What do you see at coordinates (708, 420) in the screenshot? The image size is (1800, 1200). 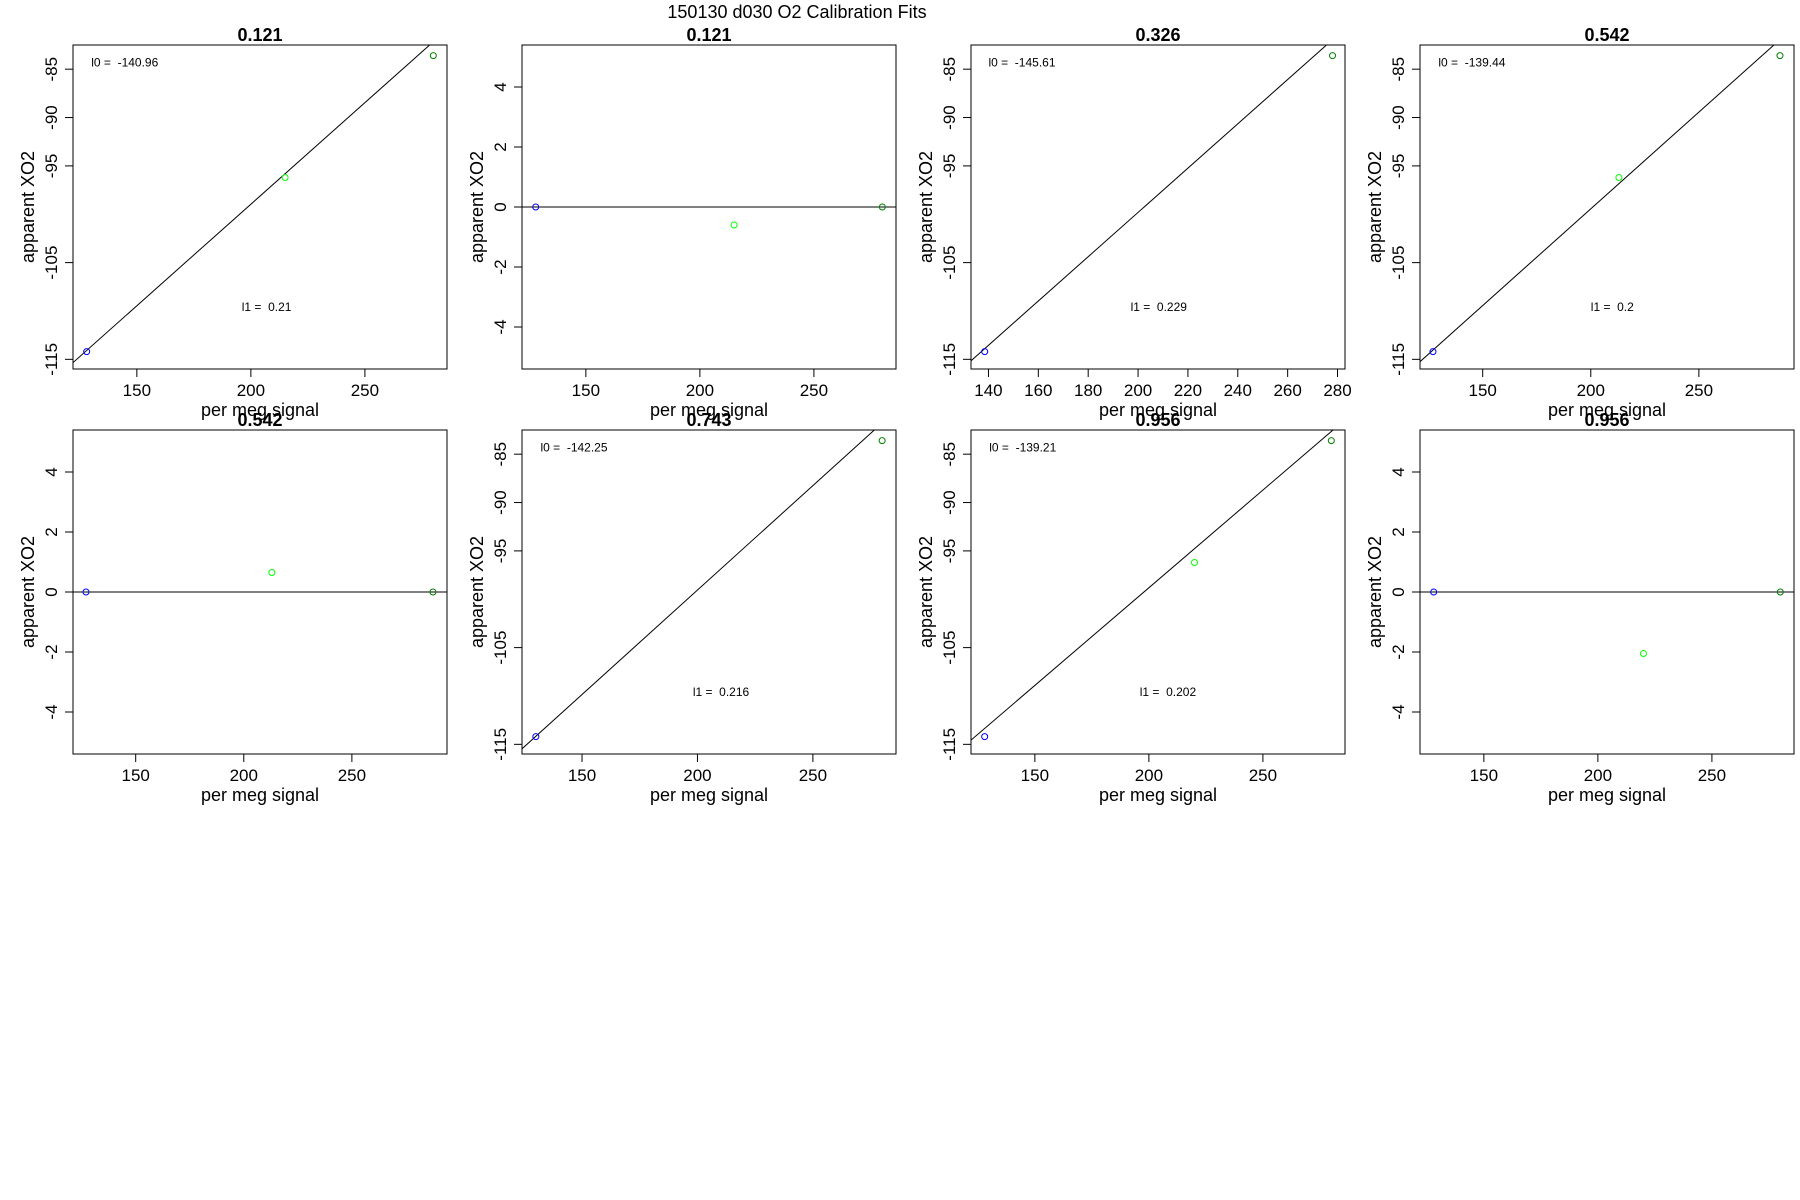 I see `panel-title: 0.743` at bounding box center [708, 420].